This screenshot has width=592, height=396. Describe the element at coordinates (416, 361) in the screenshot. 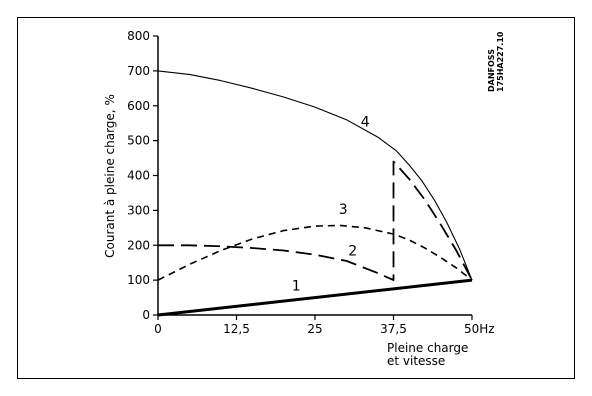

I see `x-axis-title-line-2: et vitesse` at that location.